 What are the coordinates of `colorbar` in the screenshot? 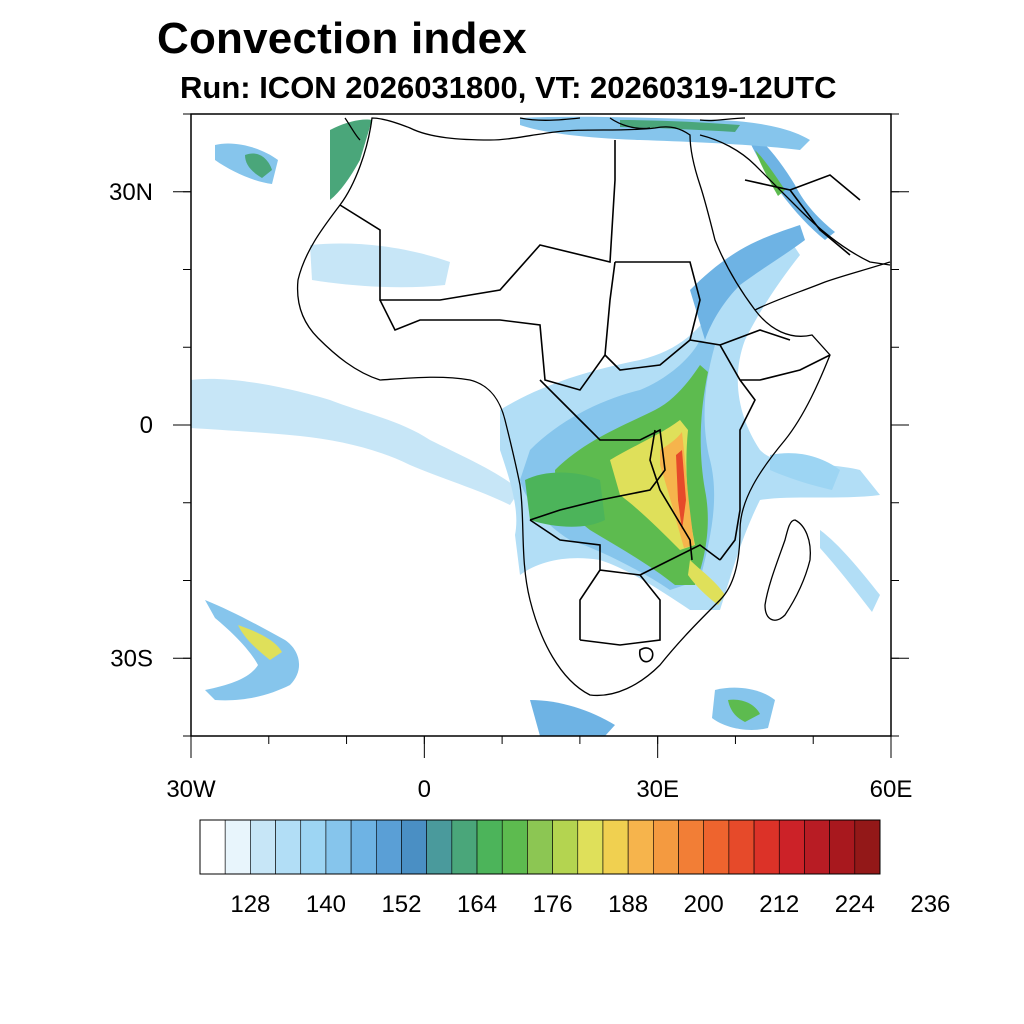 It's located at (540, 847).